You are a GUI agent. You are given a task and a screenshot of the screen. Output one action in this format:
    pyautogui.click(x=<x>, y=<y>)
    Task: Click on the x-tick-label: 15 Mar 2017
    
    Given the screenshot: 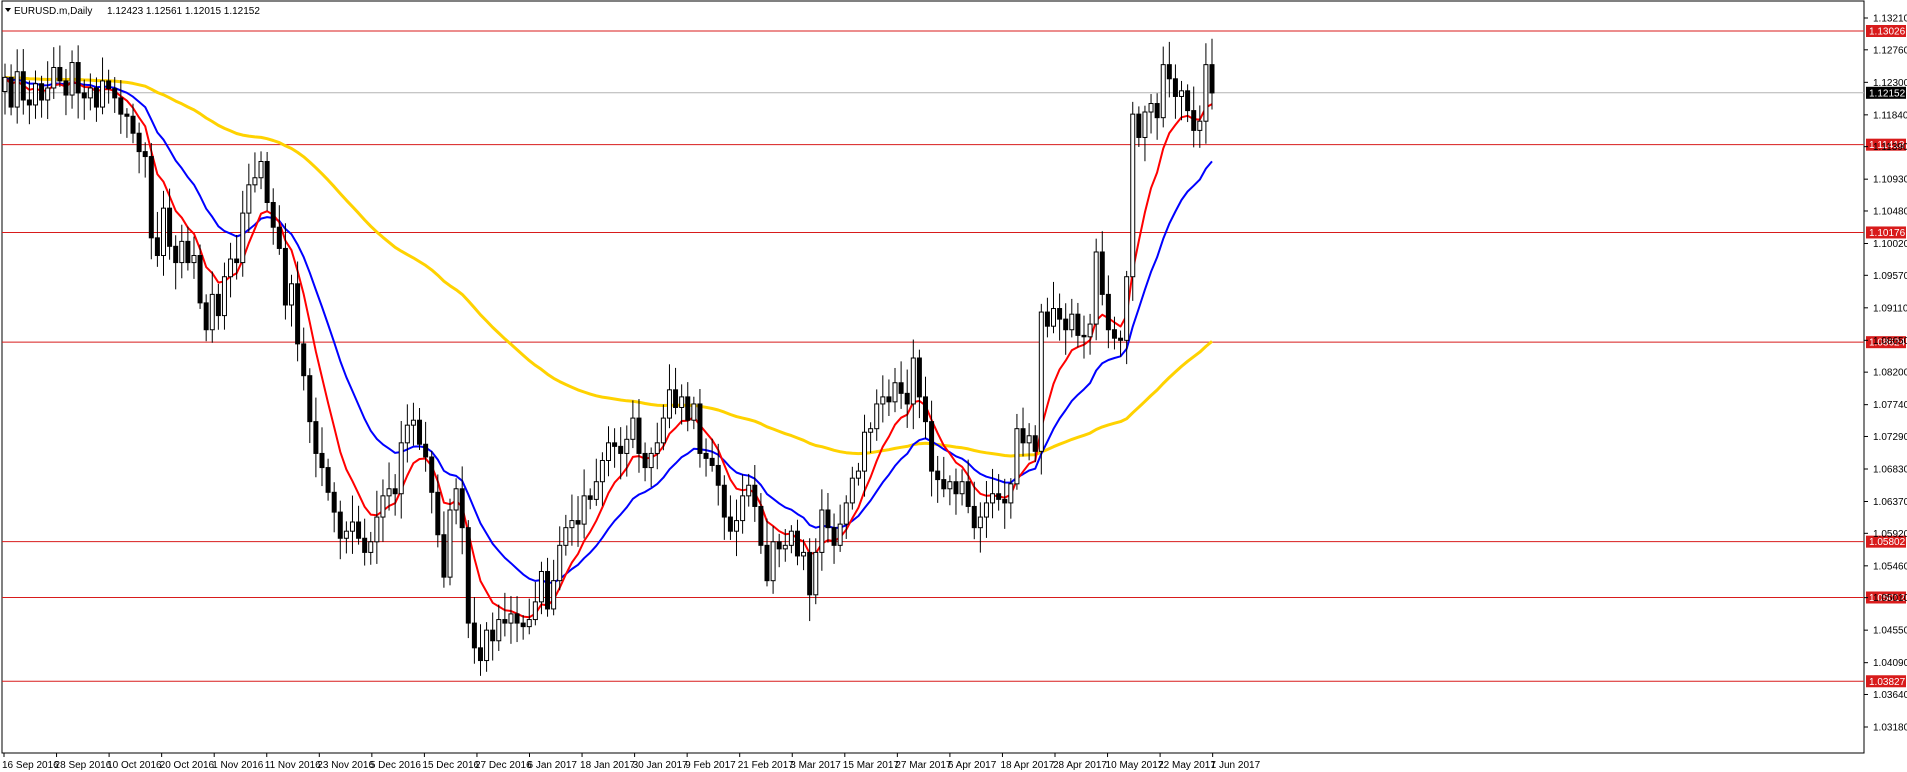 What is the action you would take?
    pyautogui.click(x=871, y=765)
    